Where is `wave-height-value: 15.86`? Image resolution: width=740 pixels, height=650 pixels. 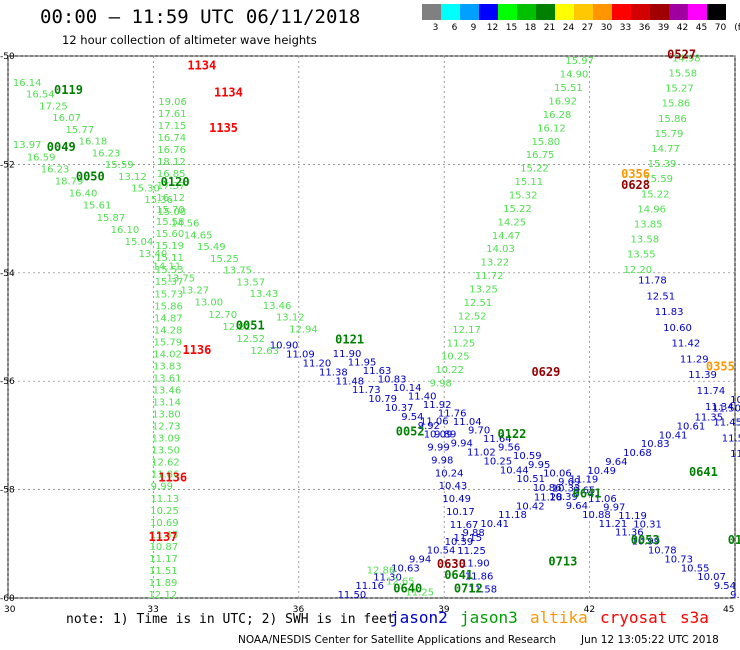 wave-height-value: 15.86 is located at coordinates (168, 306).